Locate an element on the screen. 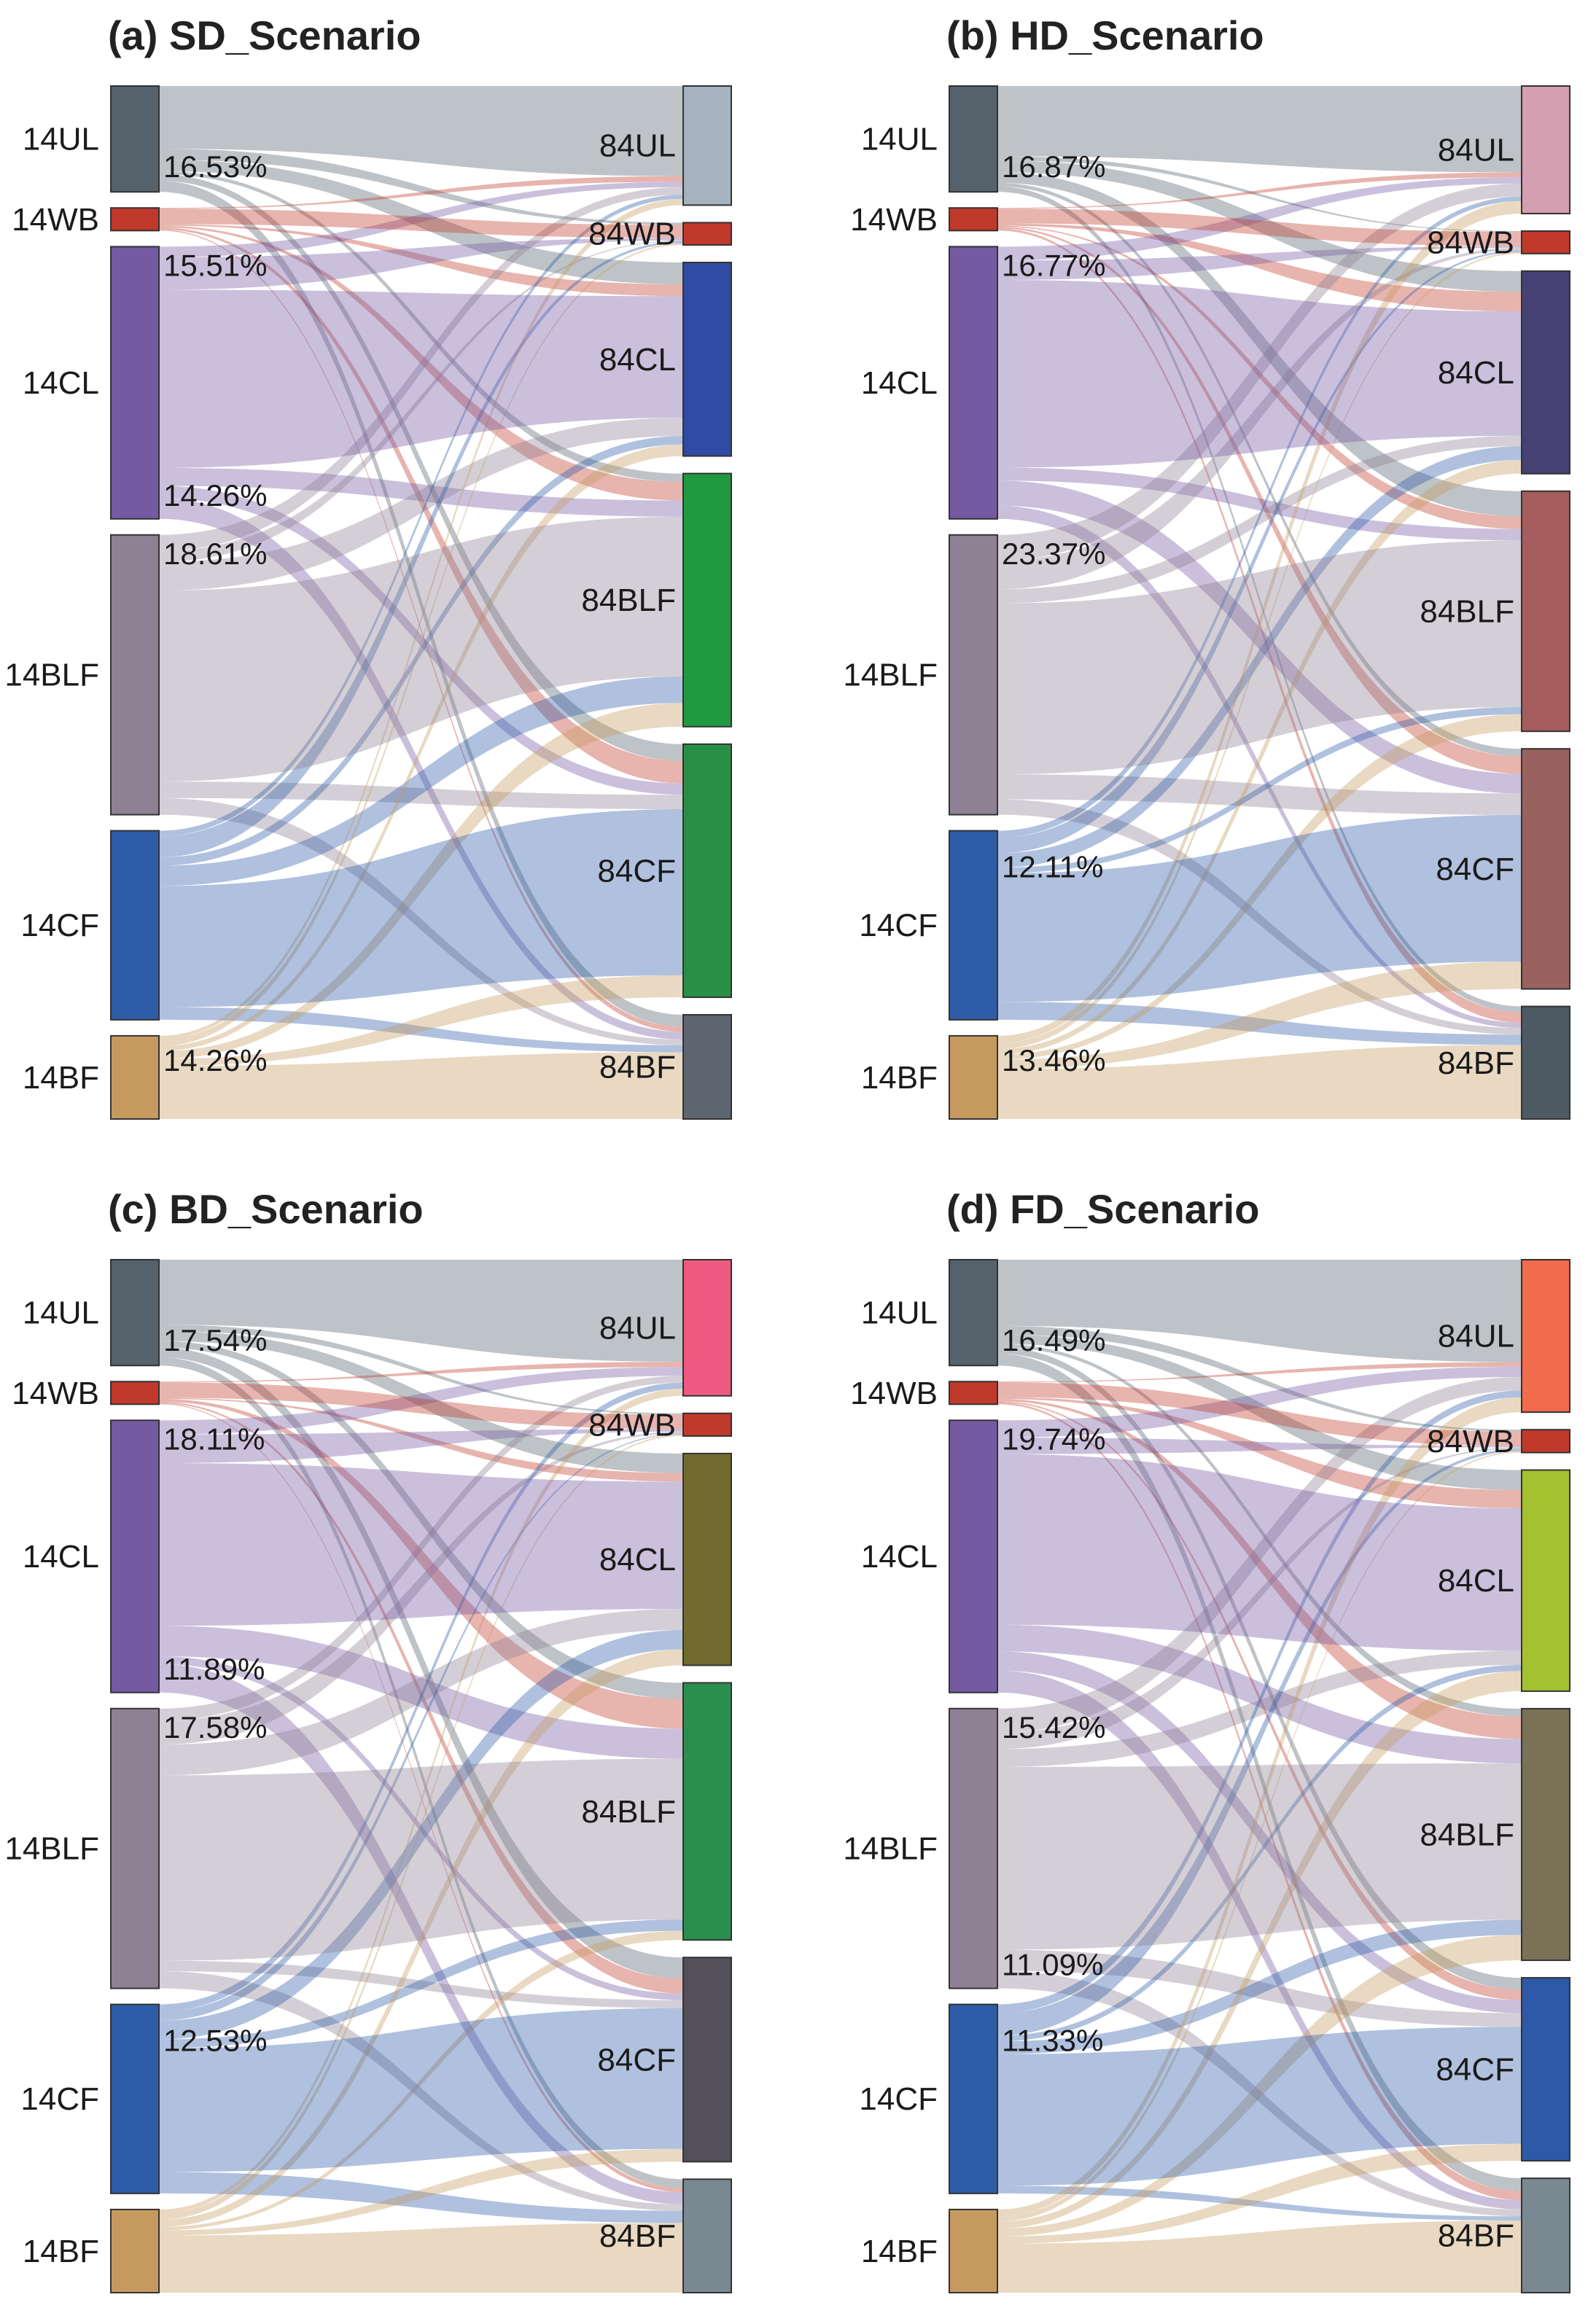 The width and height of the screenshot is (1596, 2324). panel-title: (a) SD_Scenario is located at coordinates (264, 35).